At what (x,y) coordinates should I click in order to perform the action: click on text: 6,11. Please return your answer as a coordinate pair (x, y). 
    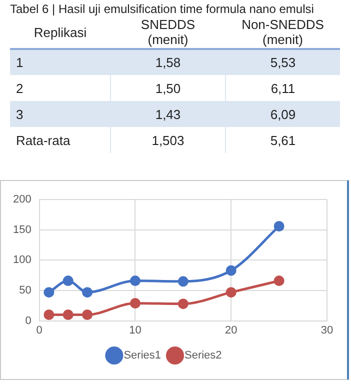
    Looking at the image, I should click on (283, 88).